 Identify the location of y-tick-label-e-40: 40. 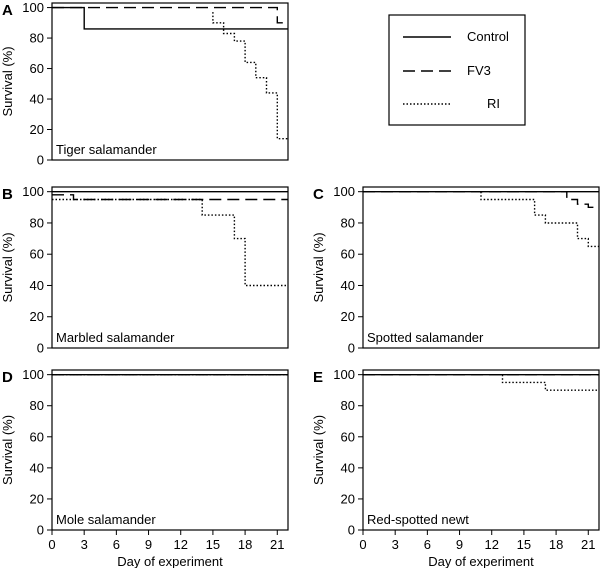
(348, 467).